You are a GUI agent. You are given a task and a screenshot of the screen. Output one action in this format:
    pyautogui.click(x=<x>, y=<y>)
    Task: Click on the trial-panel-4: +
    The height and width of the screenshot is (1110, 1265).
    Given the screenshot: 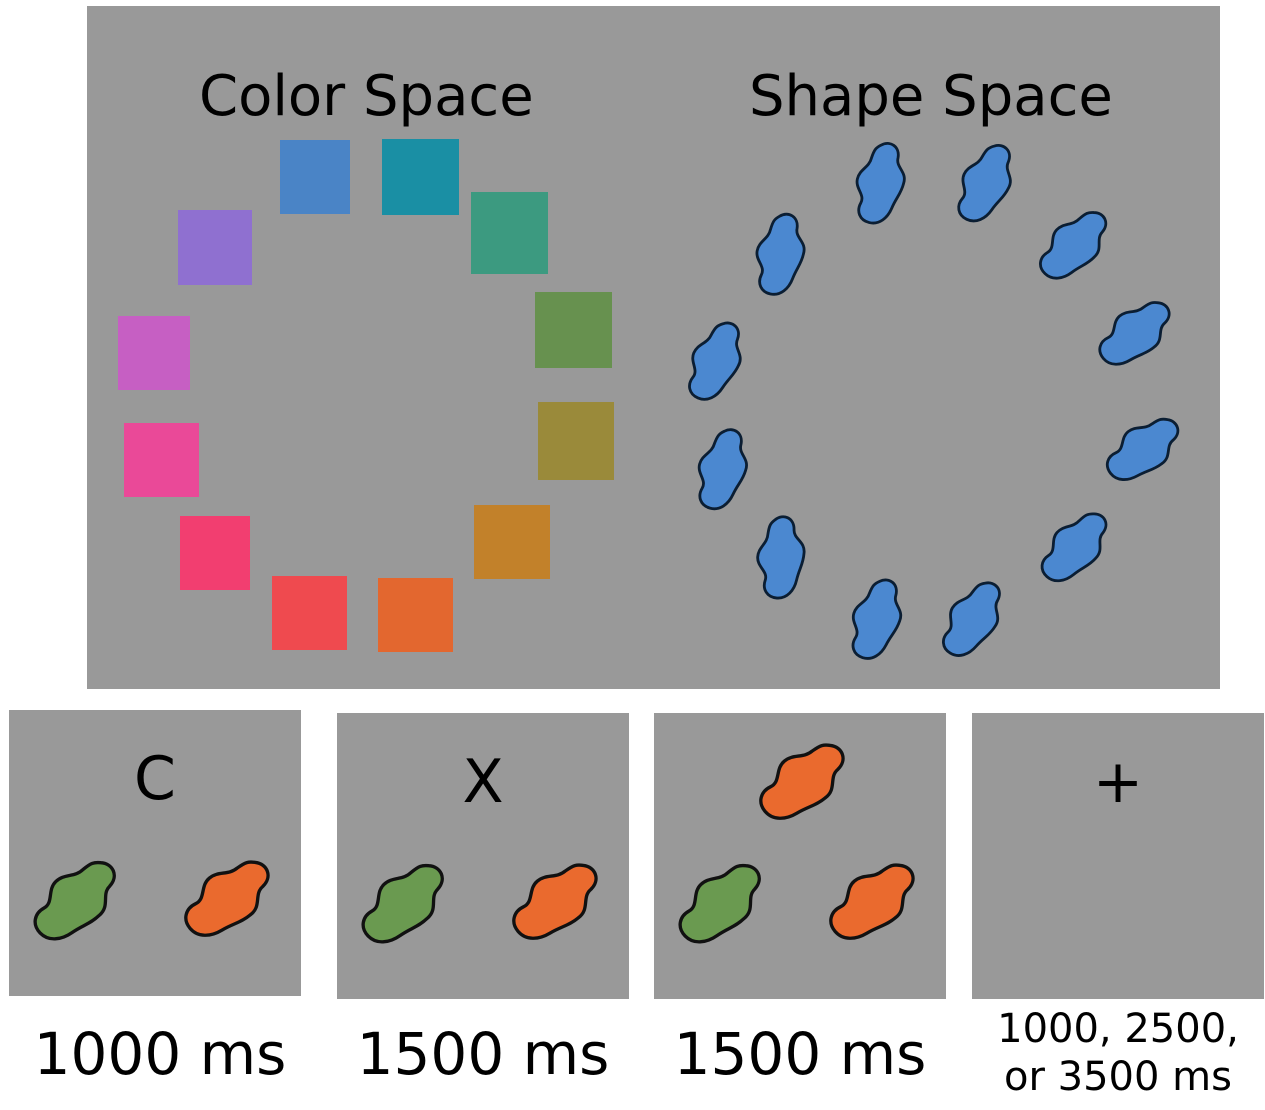 What is the action you would take?
    pyautogui.click(x=1118, y=856)
    